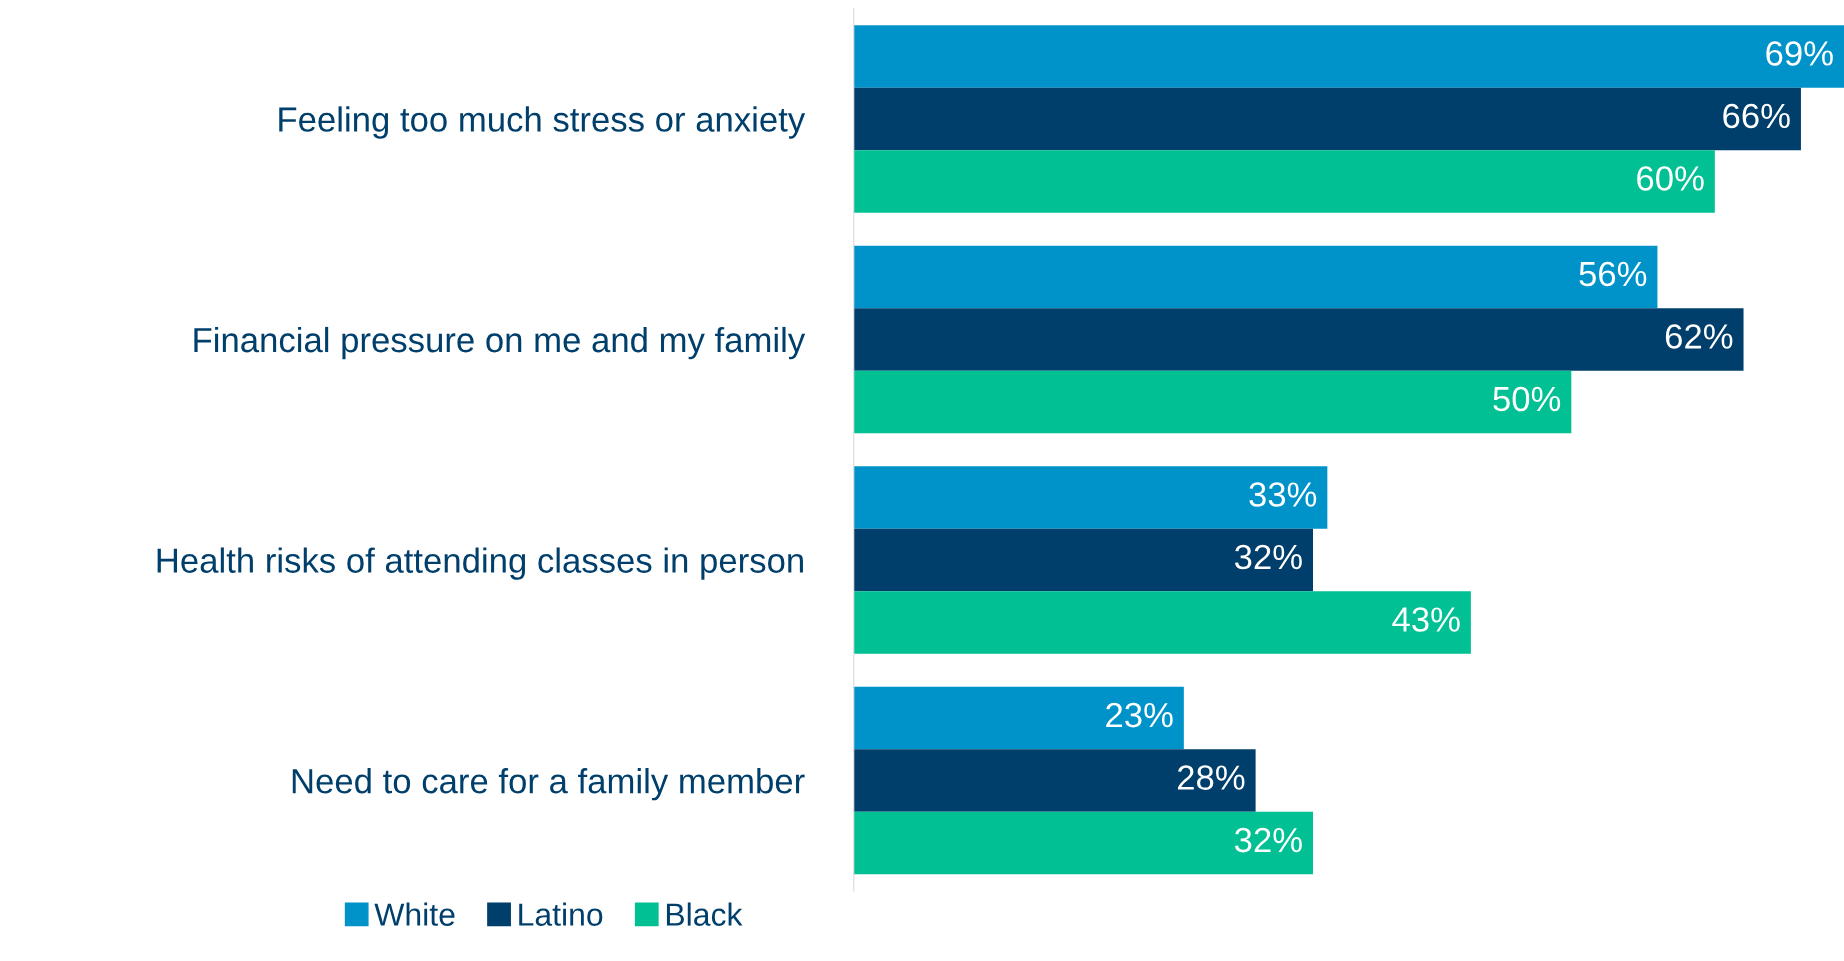 This screenshot has width=1844, height=961. What do you see at coordinates (1139, 715) in the screenshot?
I see `data-label: 23%` at bounding box center [1139, 715].